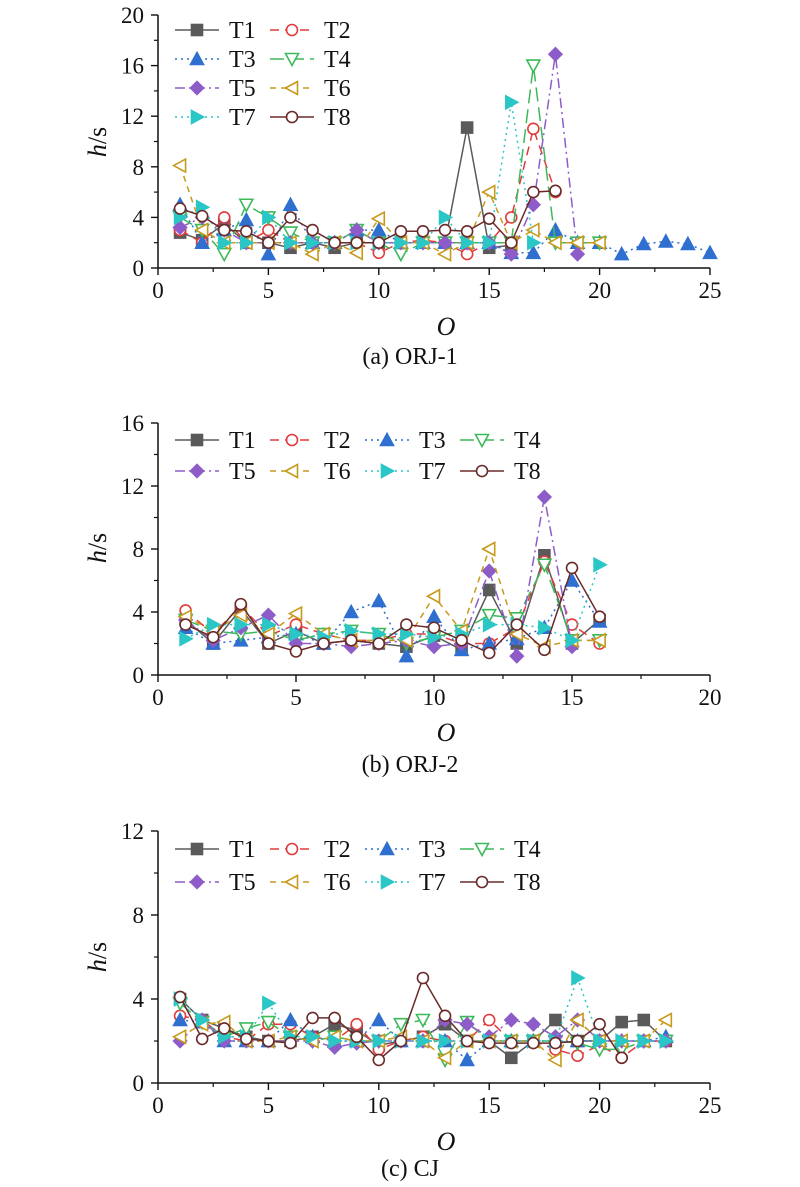  What do you see at coordinates (242, 441) in the screenshot?
I see `legend-label: T1` at bounding box center [242, 441].